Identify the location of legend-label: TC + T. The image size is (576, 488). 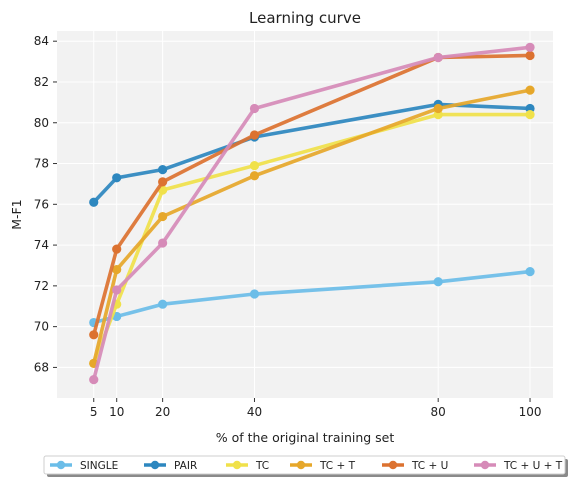
(337, 466).